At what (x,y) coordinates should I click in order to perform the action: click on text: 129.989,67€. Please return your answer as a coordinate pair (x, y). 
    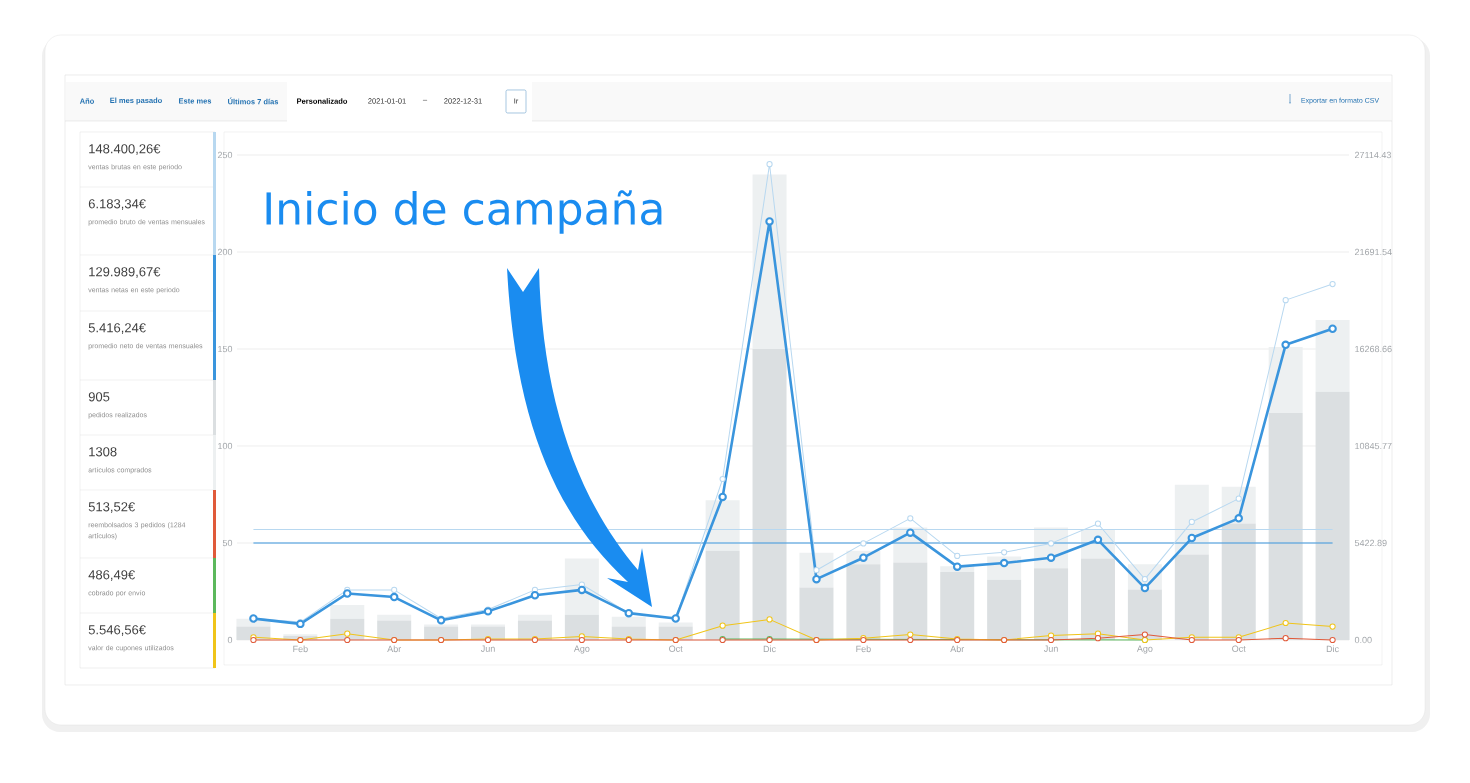
    Looking at the image, I should click on (125, 272).